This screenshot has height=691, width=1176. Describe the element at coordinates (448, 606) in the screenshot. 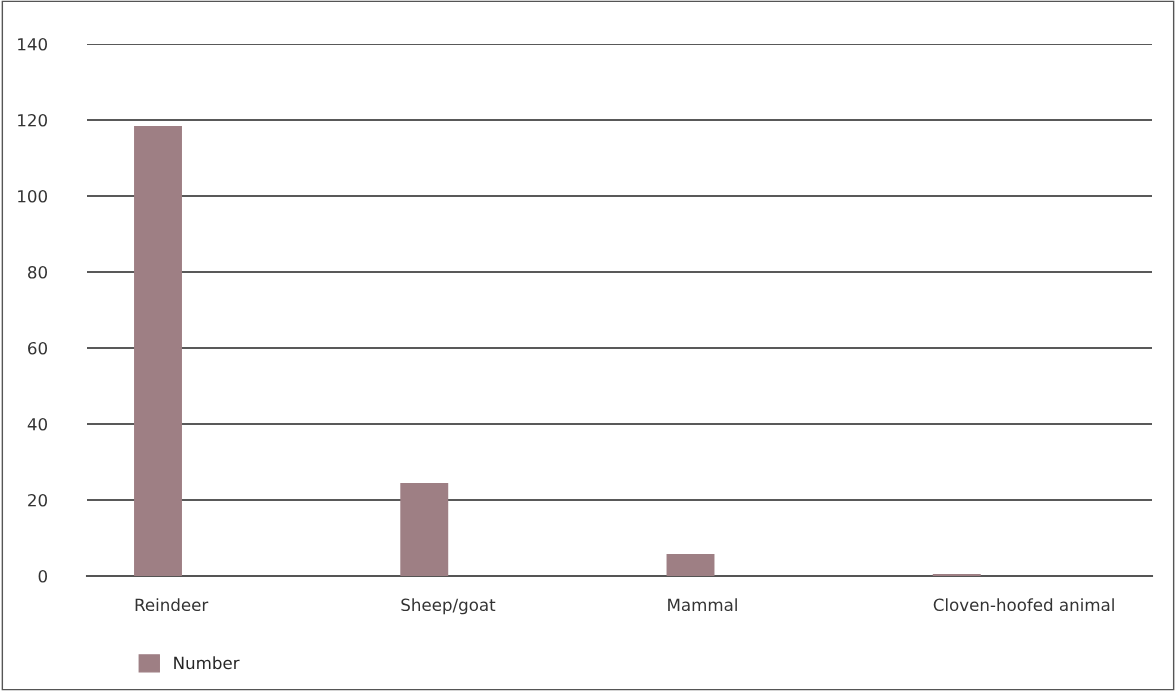

I see `x-tick-label: Sheep/goat` at that location.